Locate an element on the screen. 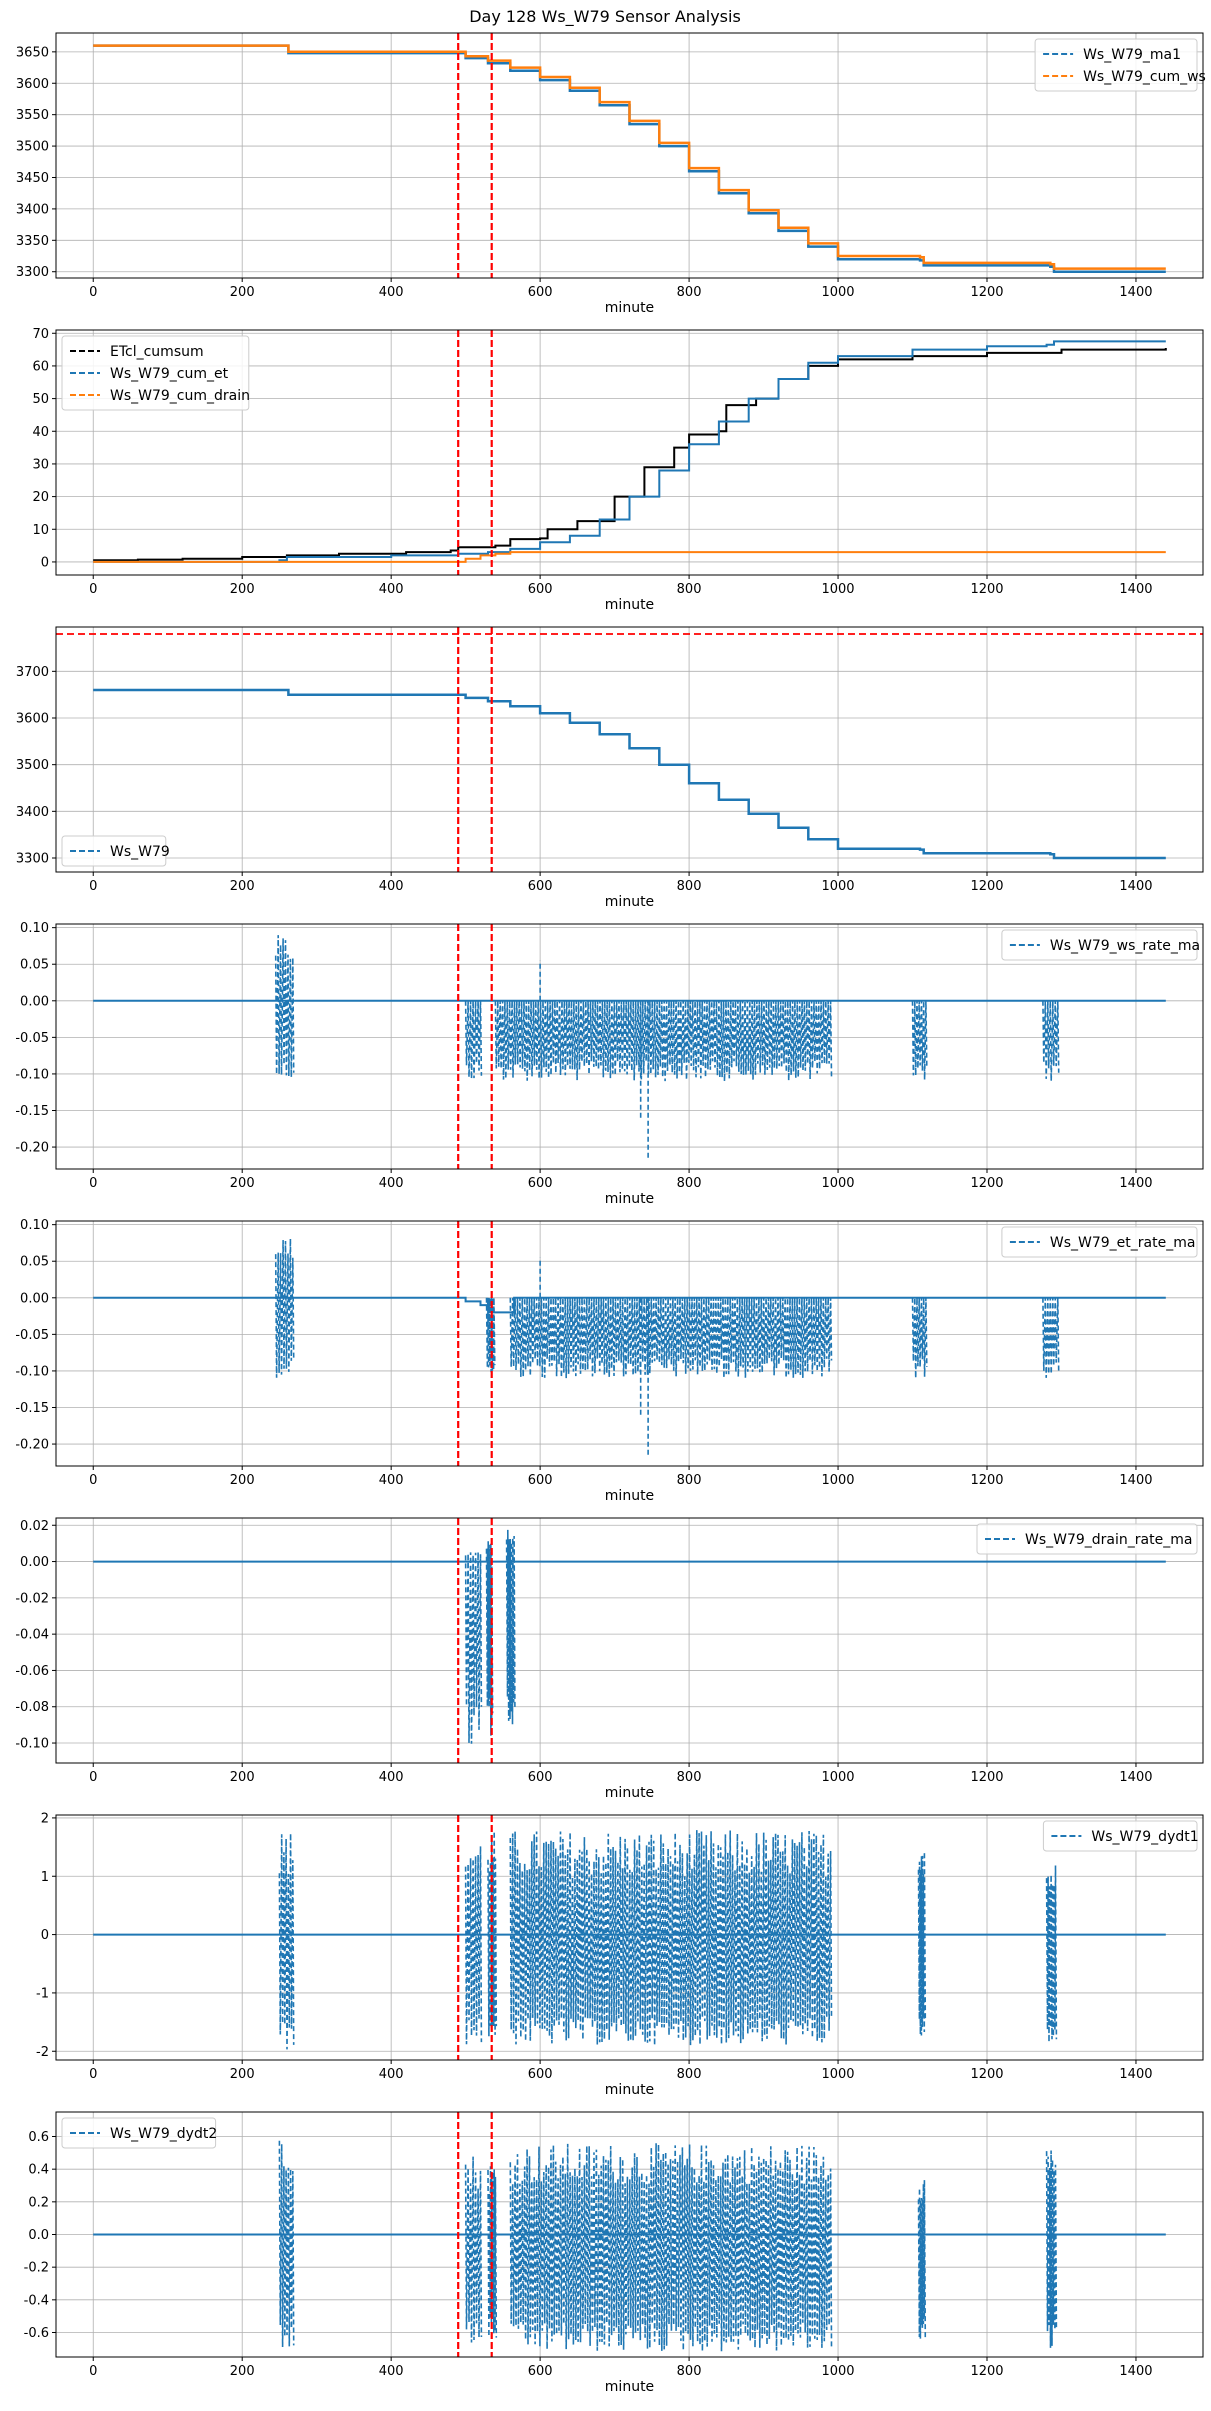 This screenshot has height=2411, width=1211. legend-label: Ws_W79_dydt1 is located at coordinates (1144, 1837).